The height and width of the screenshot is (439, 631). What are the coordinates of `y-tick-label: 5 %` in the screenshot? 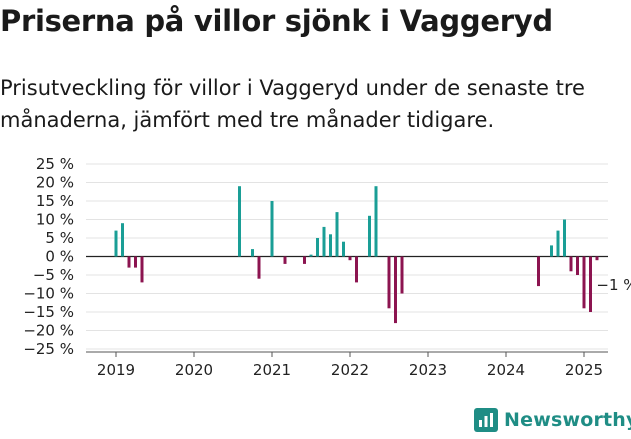 It's located at (59, 238).